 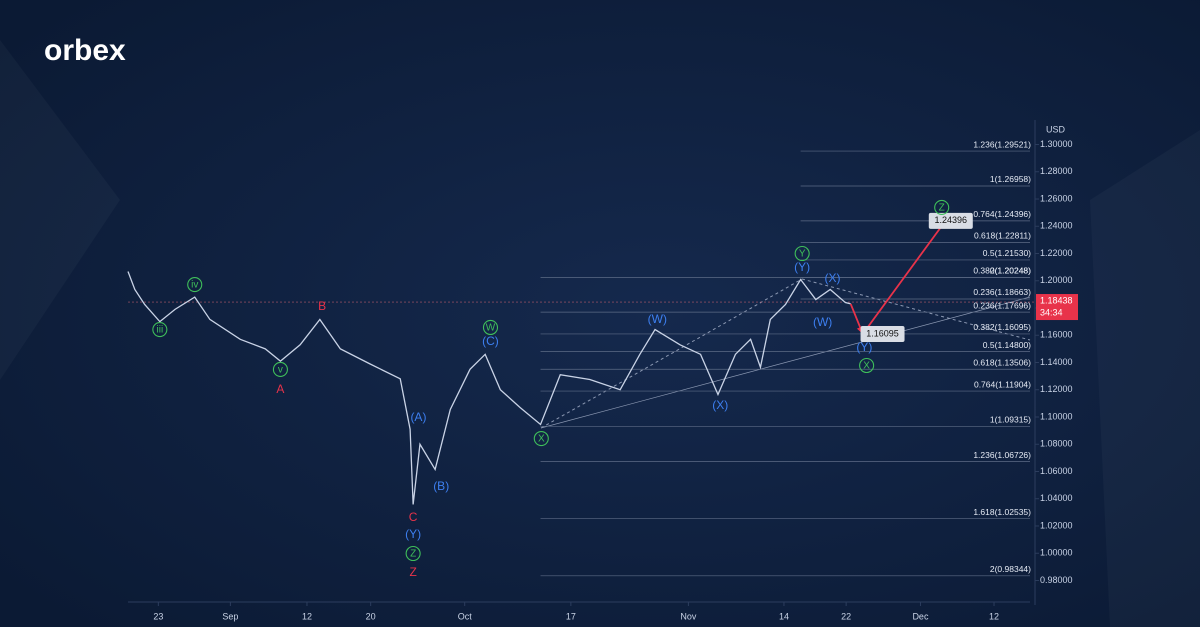 What do you see at coordinates (1056, 253) in the screenshot?
I see `y-tick-label: 1.22000` at bounding box center [1056, 253].